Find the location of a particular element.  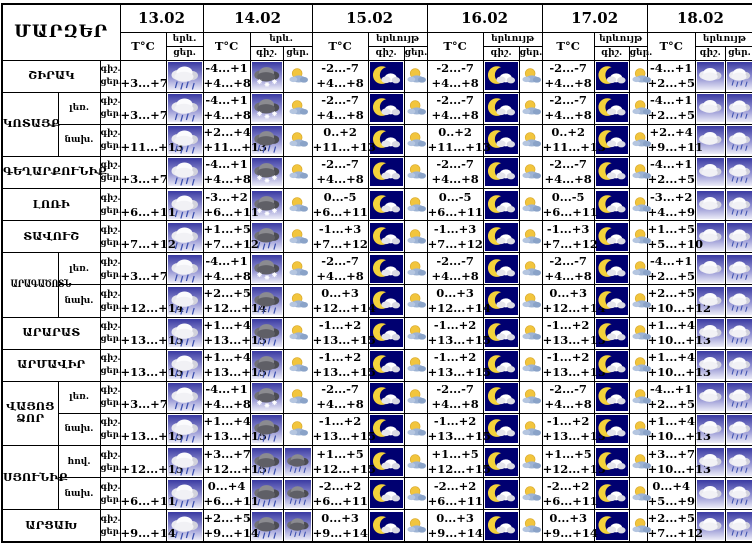

night-temperature: -2...-7 is located at coordinates (568, 68).